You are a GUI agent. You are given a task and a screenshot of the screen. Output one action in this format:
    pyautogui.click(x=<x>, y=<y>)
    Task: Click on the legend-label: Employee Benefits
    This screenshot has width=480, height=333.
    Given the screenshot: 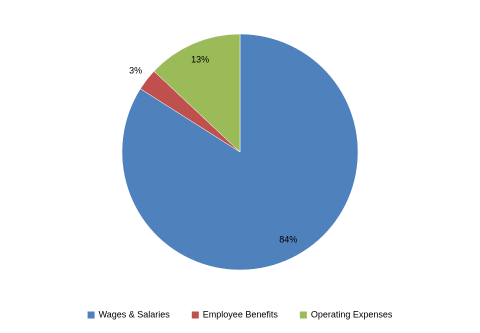 What is the action you would take?
    pyautogui.click(x=241, y=314)
    